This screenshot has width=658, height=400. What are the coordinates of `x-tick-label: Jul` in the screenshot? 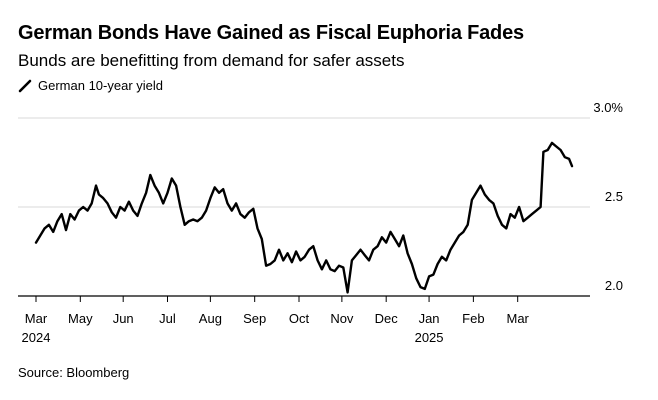 It's located at (167, 318).